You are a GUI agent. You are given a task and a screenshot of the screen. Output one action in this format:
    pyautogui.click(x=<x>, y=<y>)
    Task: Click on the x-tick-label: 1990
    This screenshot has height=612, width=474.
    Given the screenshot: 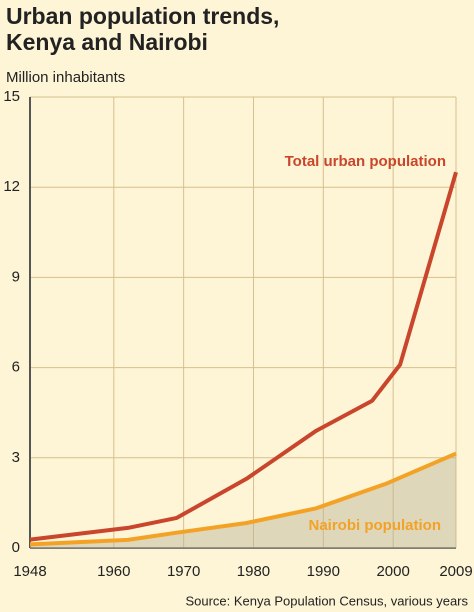 What is the action you would take?
    pyautogui.click(x=323, y=571)
    